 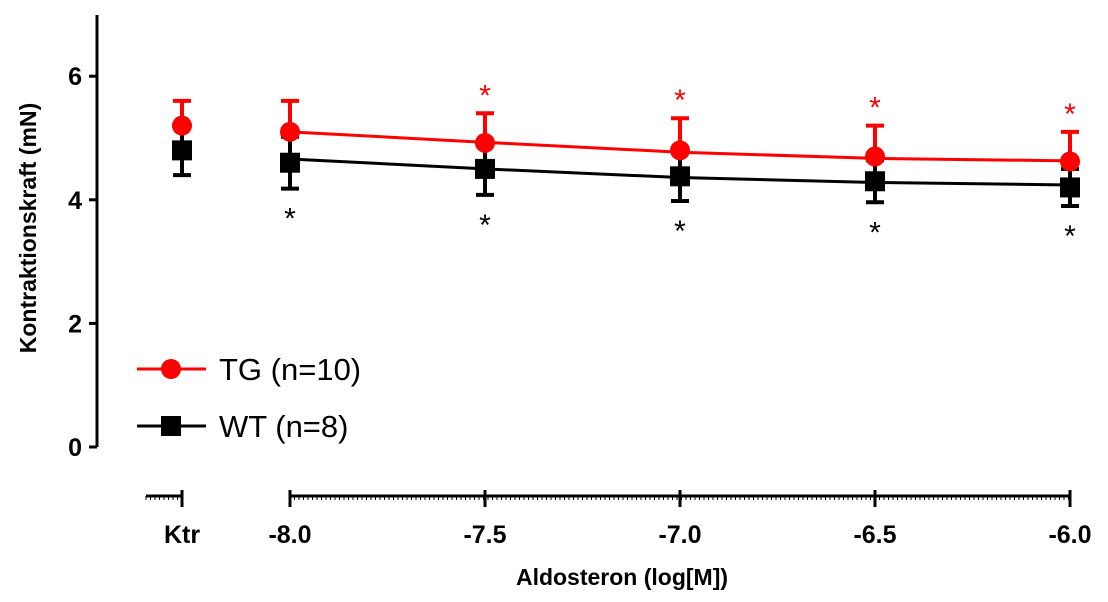 I want to click on y-axis-ticks: 0 2 4 6, so click(x=82, y=262).